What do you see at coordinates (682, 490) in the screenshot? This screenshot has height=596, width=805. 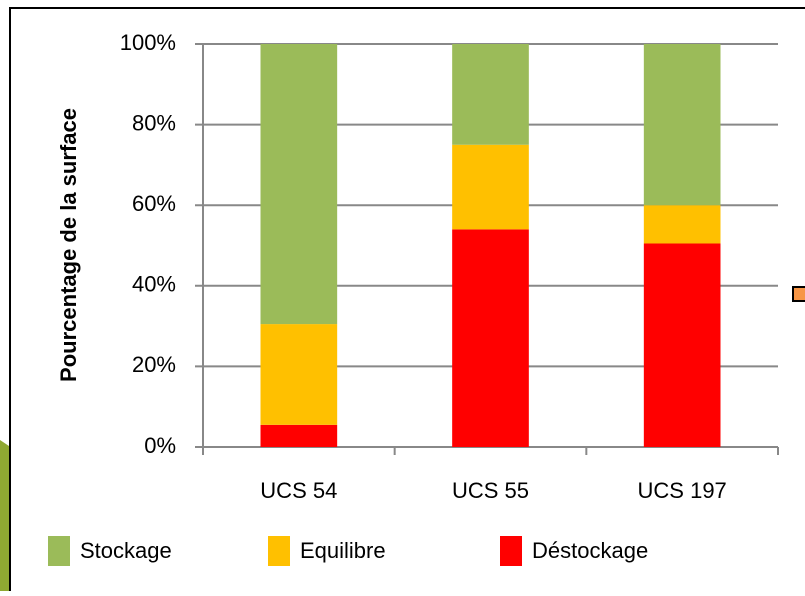 I see `x-tick-label: UCS 197` at bounding box center [682, 490].